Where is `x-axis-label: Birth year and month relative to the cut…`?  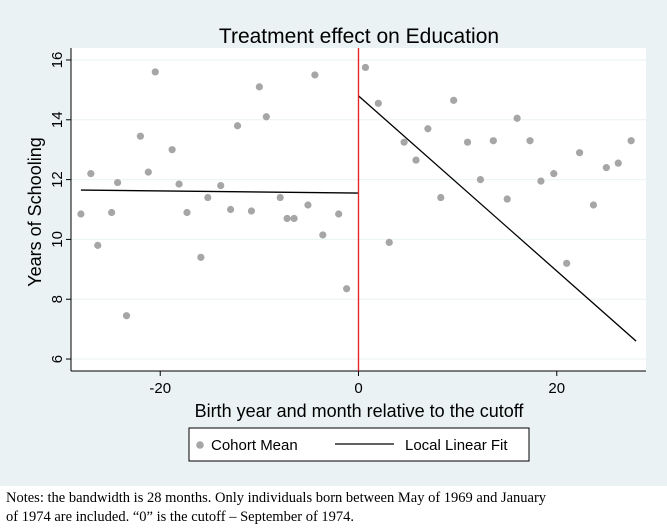
x-axis-label: Birth year and month relative to the cut… is located at coordinates (360, 411).